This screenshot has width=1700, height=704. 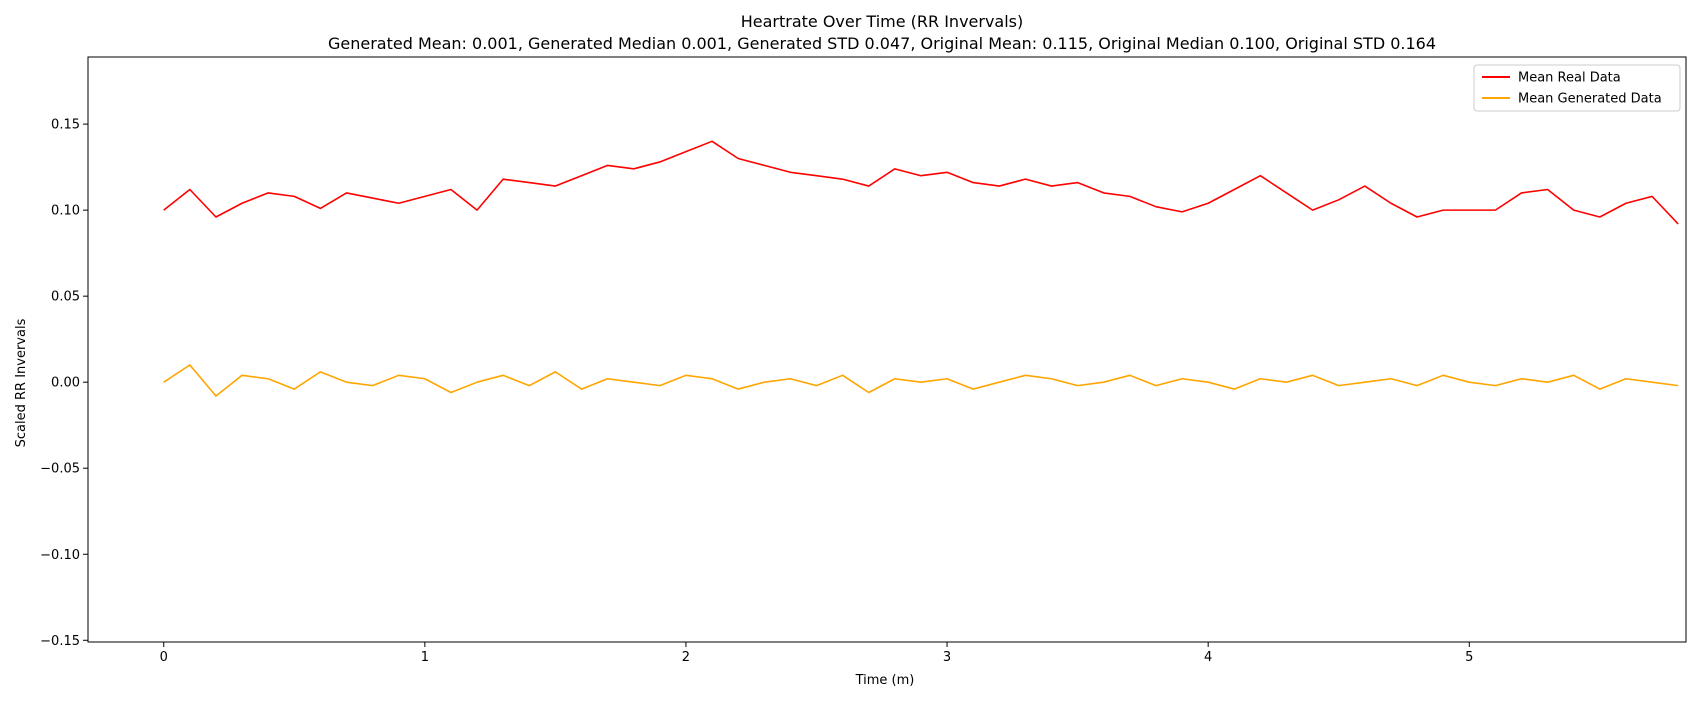 What do you see at coordinates (65, 297) in the screenshot?
I see `y-tick-label: 0.05` at bounding box center [65, 297].